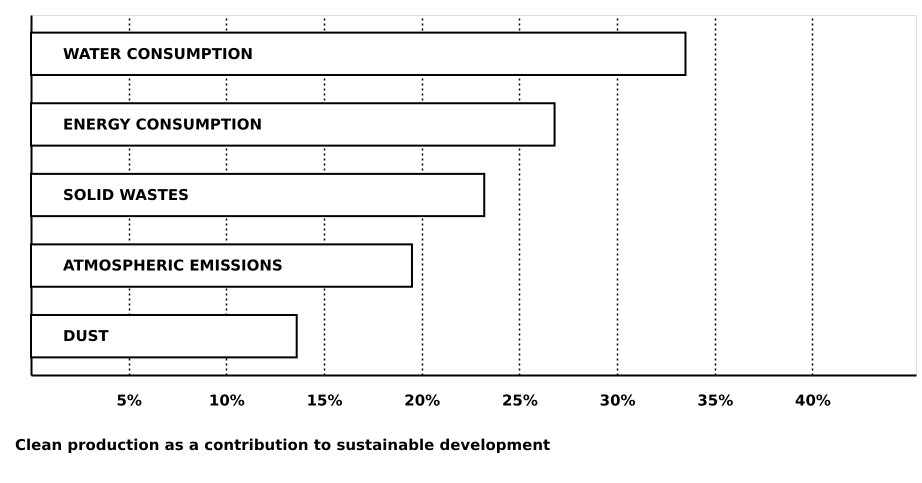 Image resolution: width=922 pixels, height=483 pixels. What do you see at coordinates (813, 401) in the screenshot?
I see `x-tick-label: 40%` at bounding box center [813, 401].